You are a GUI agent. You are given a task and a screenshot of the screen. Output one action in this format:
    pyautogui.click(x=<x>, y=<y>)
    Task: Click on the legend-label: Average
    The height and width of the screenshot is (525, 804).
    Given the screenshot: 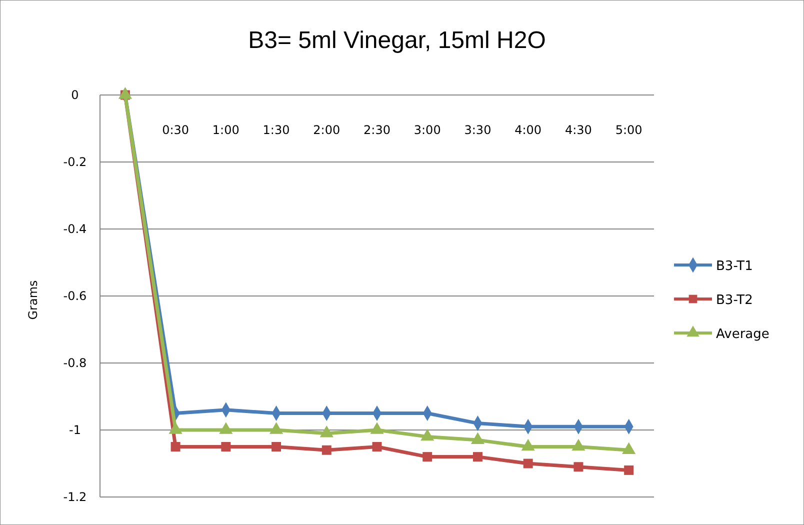 What is the action you would take?
    pyautogui.click(x=743, y=334)
    